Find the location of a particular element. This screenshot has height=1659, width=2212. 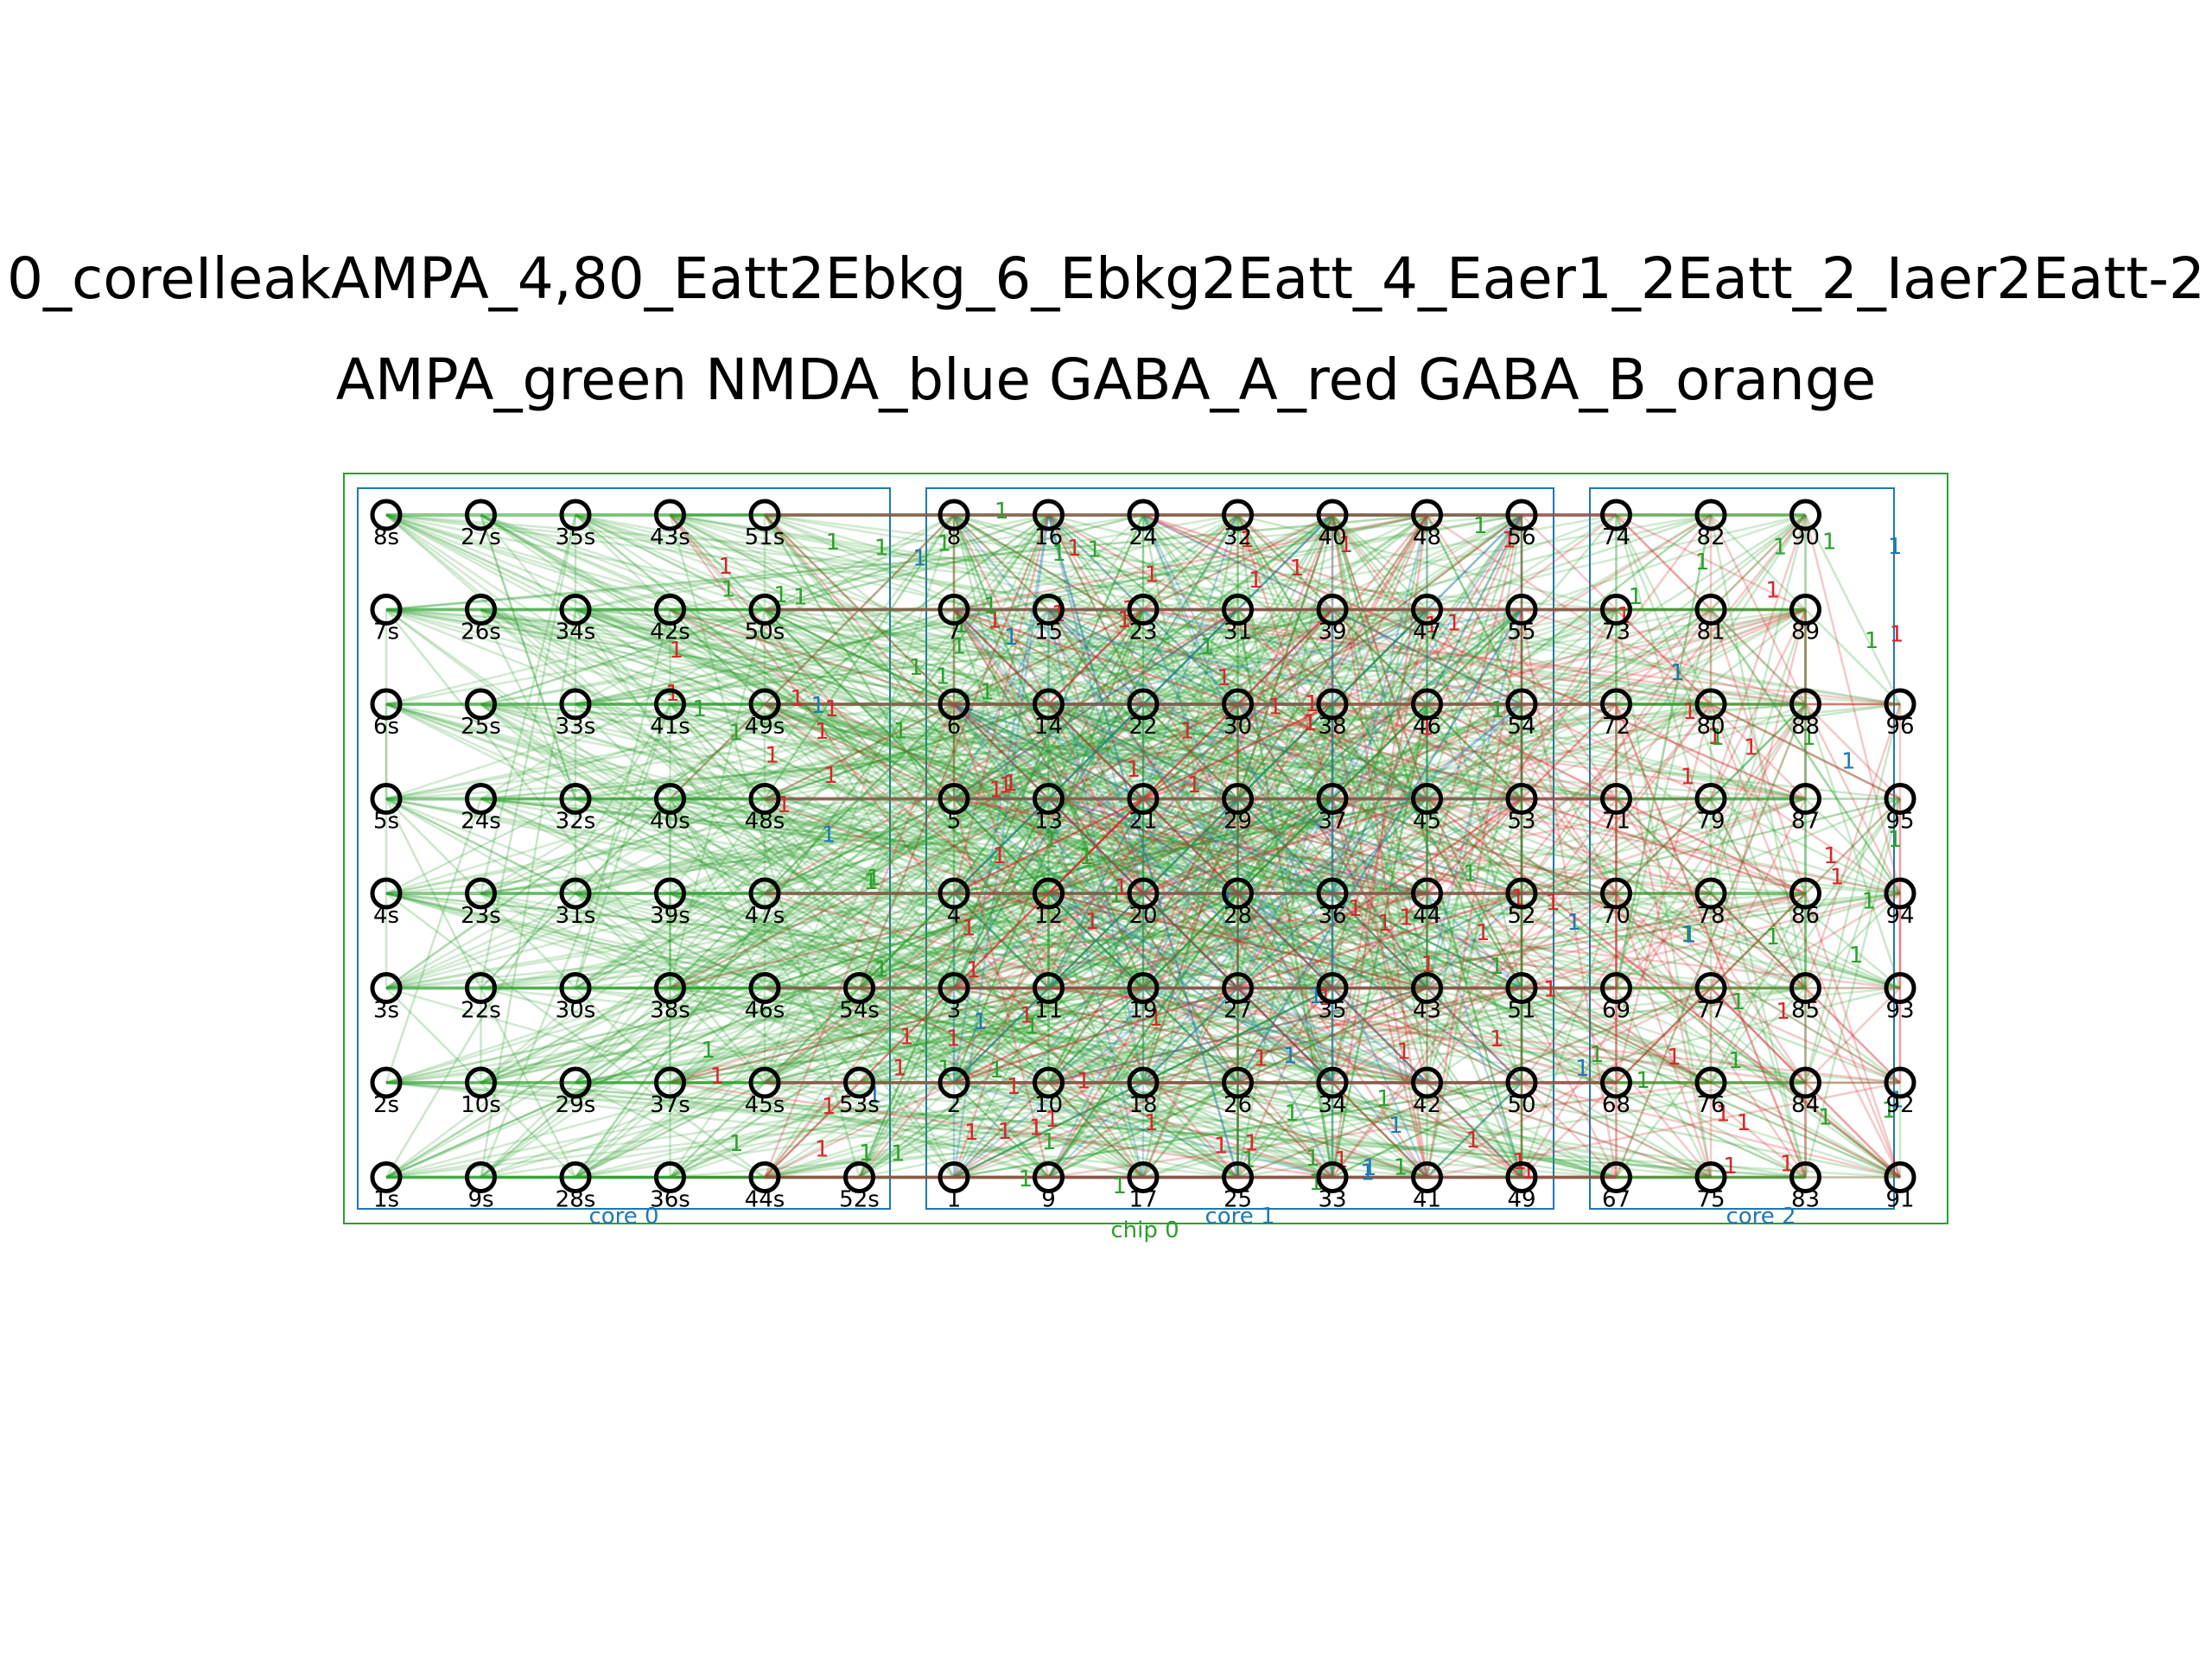

neuron-label: 21 is located at coordinates (1142, 822).